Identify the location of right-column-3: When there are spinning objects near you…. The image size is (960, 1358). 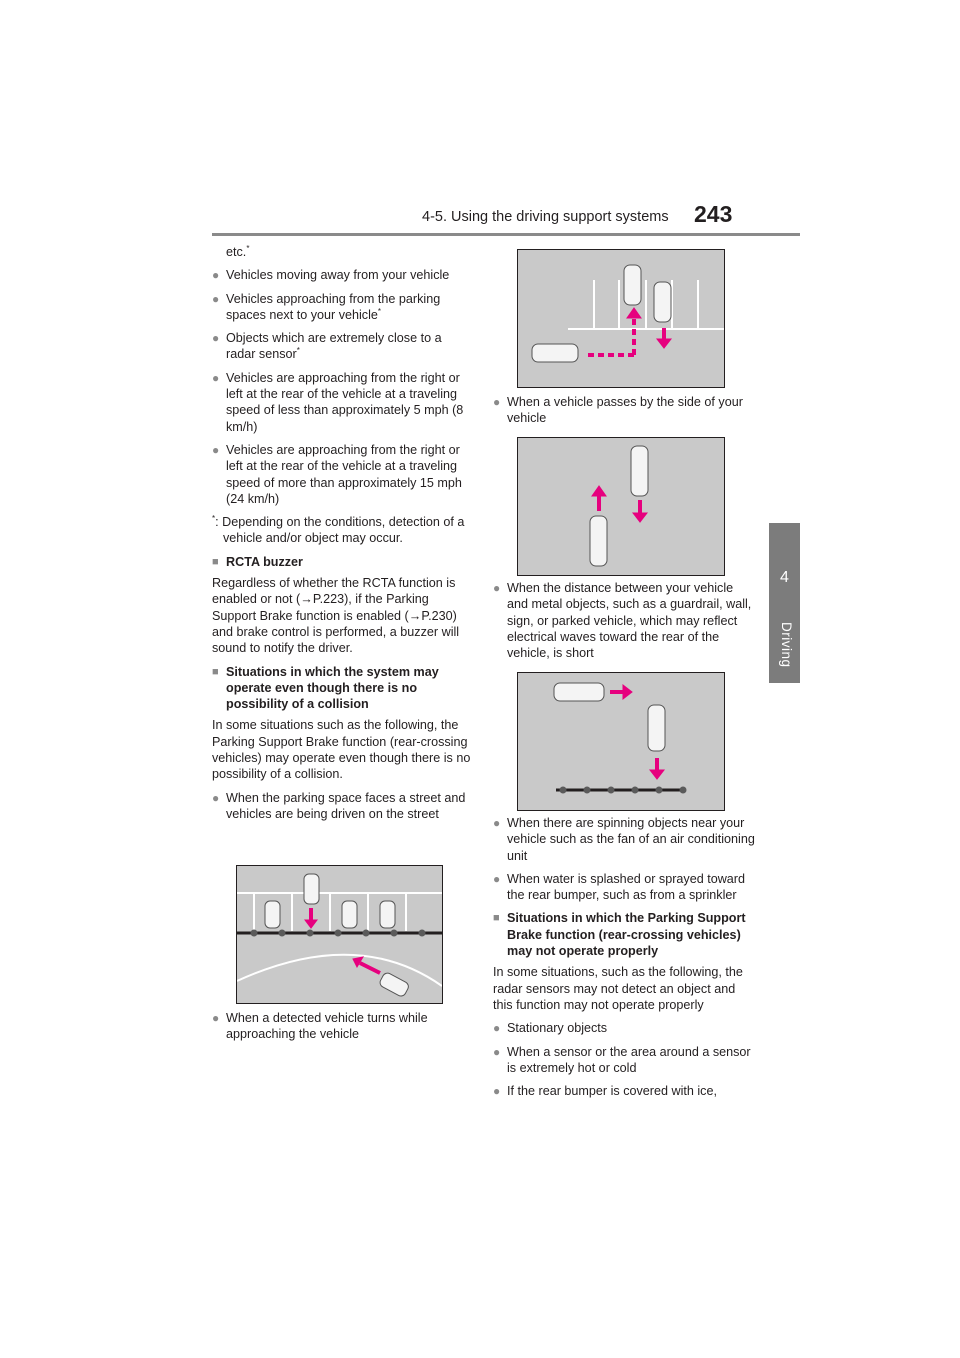
(624, 960).